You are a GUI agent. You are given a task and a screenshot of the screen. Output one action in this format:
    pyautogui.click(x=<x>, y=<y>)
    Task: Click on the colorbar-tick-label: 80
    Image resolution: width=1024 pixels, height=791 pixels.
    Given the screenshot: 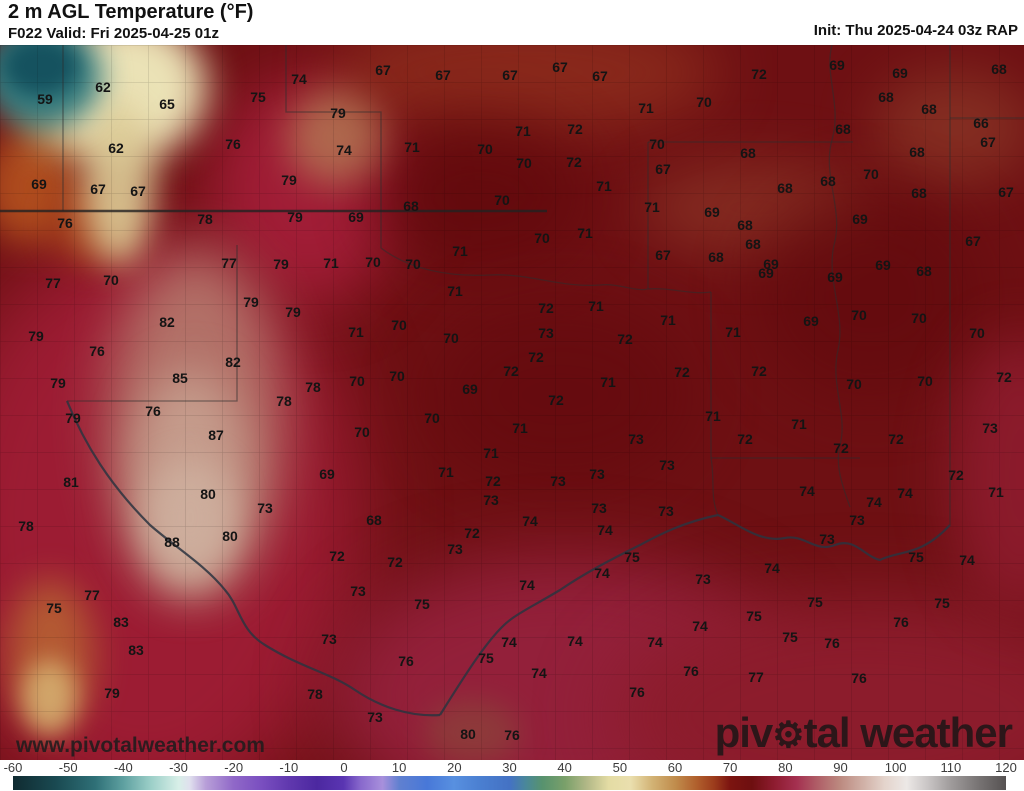 What is the action you would take?
    pyautogui.click(x=785, y=767)
    